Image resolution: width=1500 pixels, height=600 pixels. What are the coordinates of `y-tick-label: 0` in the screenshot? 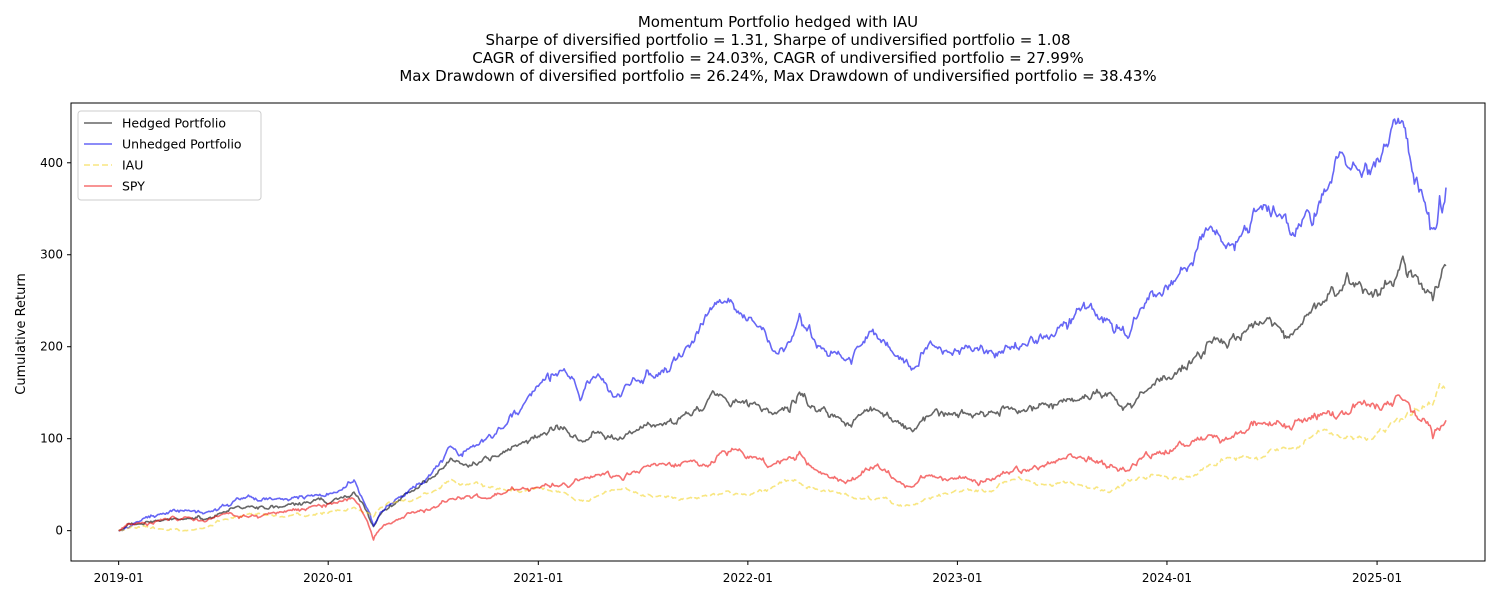 It's located at (59, 531).